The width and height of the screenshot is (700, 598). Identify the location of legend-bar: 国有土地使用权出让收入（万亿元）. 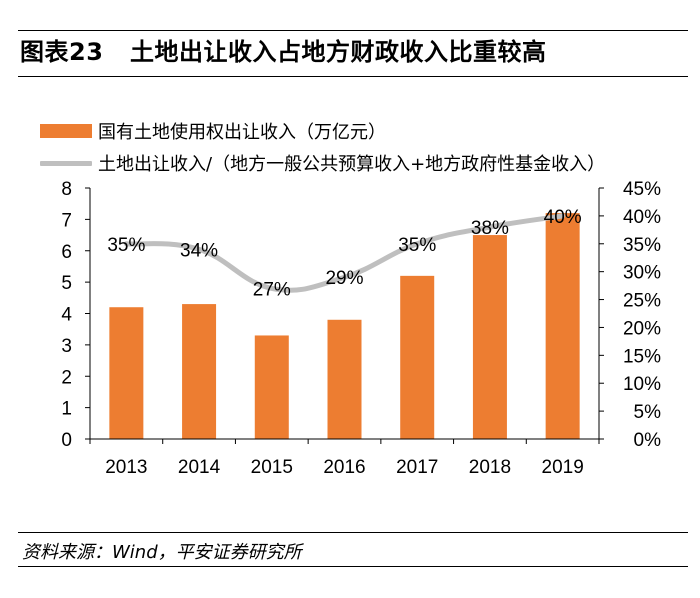
(213, 131).